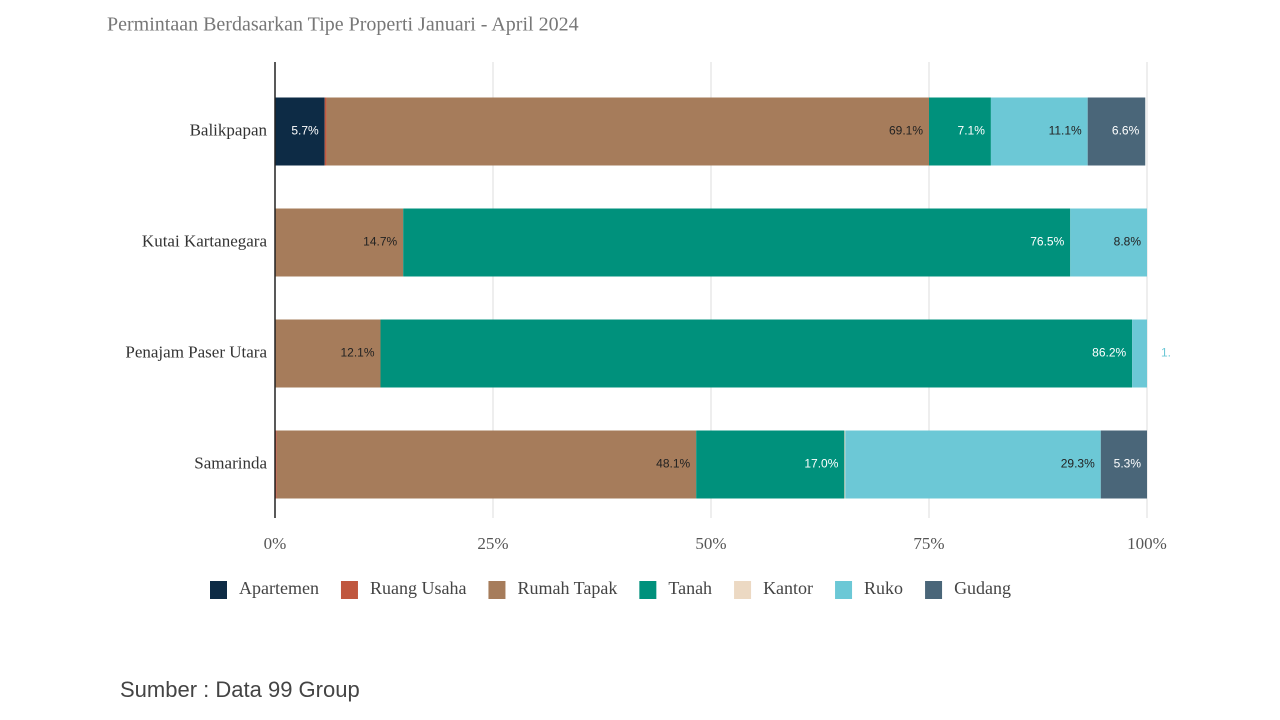 This screenshot has width=1280, height=720. I want to click on data-label: 5.3%, so click(1128, 464).